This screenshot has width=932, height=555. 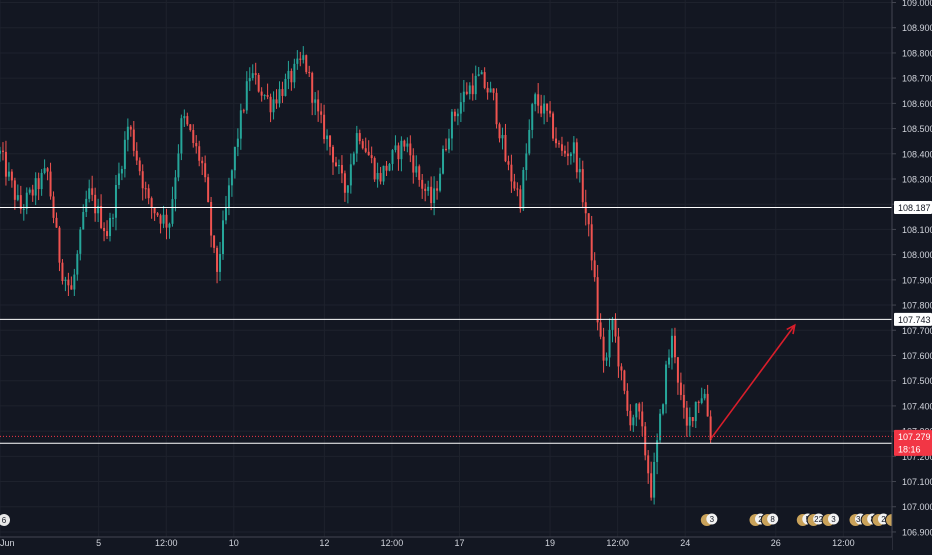 I want to click on arrow-head, so click(x=791, y=329).